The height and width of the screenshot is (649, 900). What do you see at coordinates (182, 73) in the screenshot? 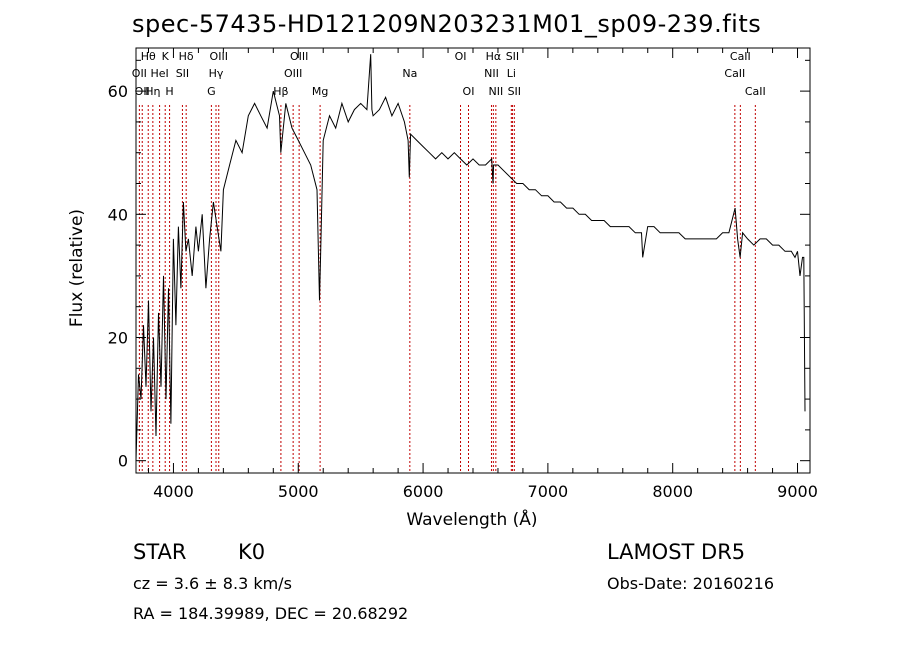
I see `line-label-7: SII` at bounding box center [182, 73].